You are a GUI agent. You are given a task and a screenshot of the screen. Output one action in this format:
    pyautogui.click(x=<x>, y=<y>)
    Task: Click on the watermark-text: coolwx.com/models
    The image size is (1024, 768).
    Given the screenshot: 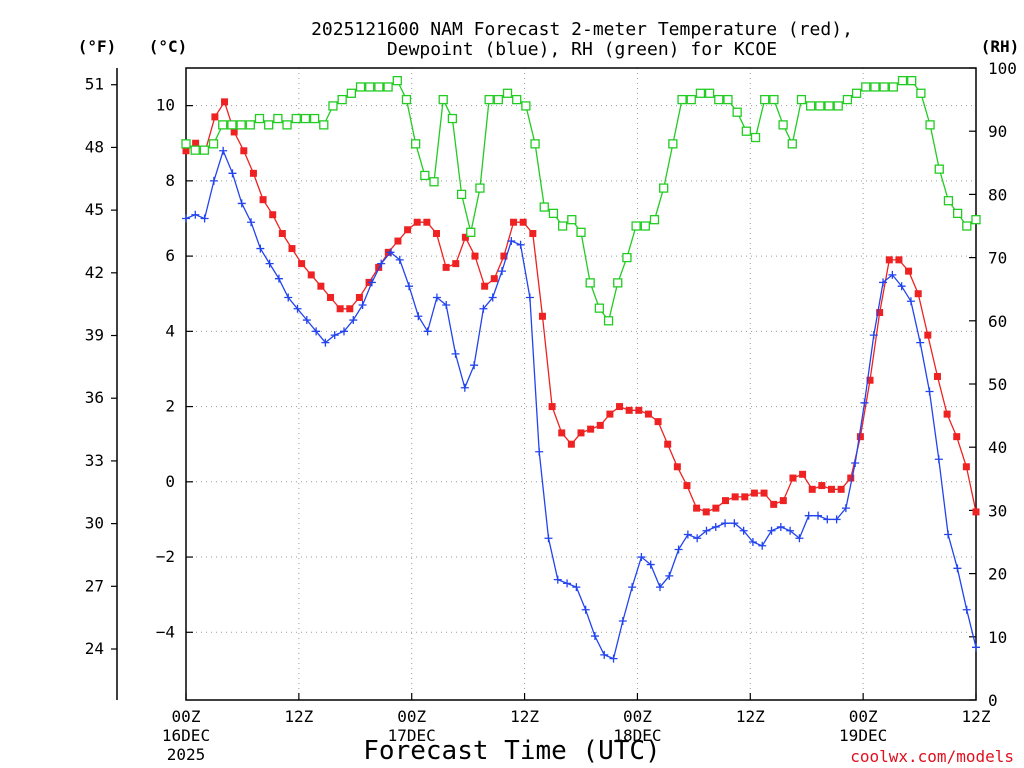 What is the action you would take?
    pyautogui.click(x=932, y=756)
    